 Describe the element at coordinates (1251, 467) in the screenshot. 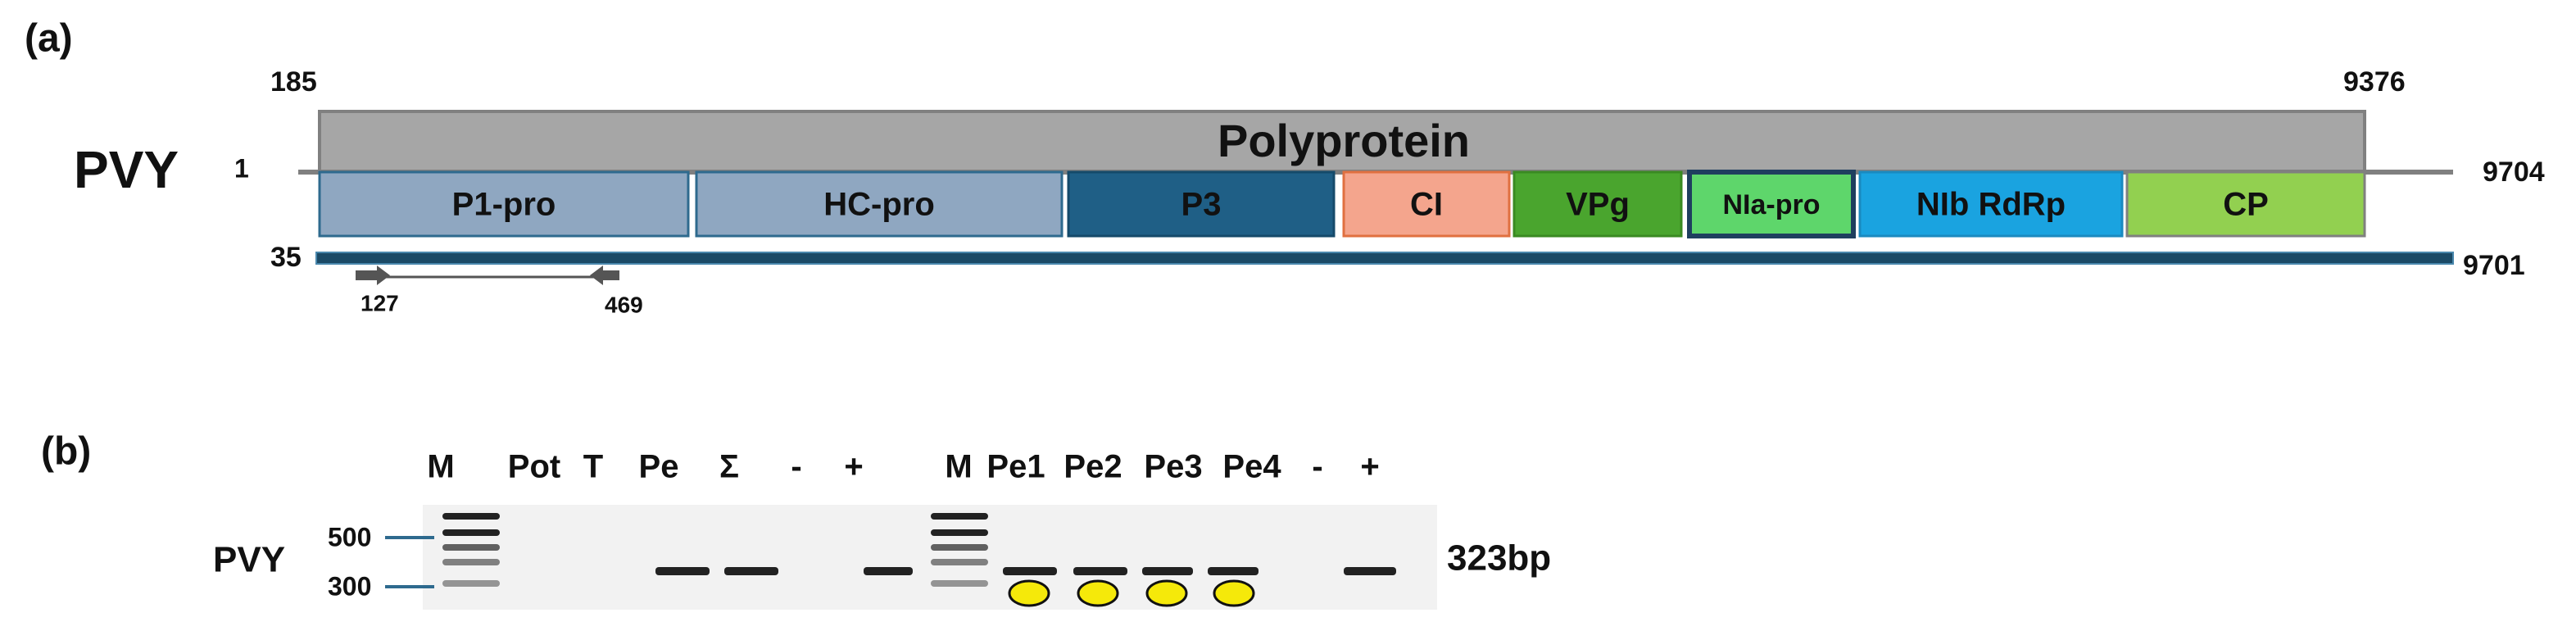

I see `lane-label: Pe4` at that location.